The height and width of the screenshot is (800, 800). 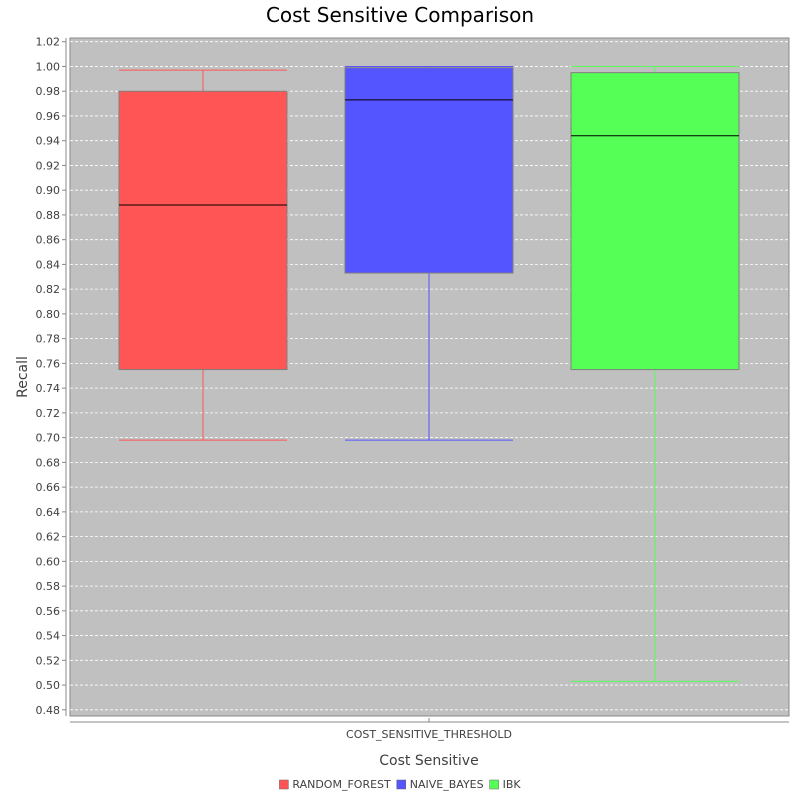 I want to click on y-tick-label: 0.60, so click(x=48, y=561).